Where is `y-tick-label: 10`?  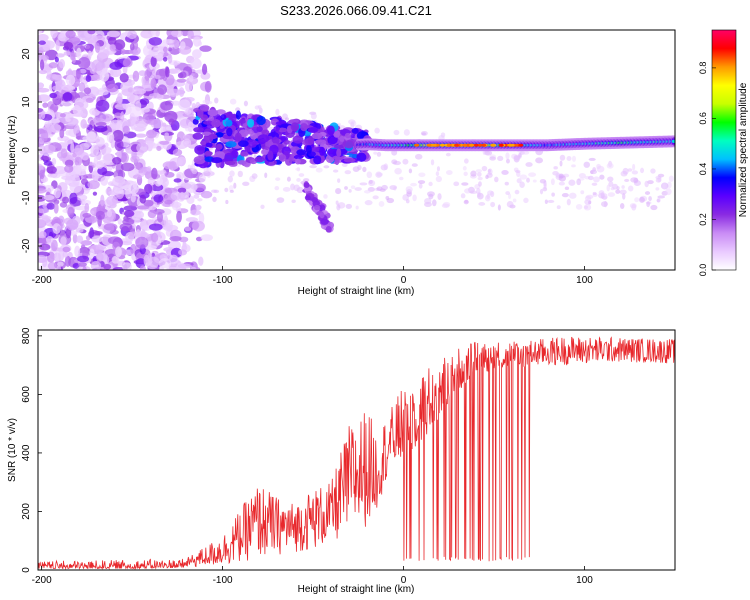
y-tick-label: 10 is located at coordinates (26, 102).